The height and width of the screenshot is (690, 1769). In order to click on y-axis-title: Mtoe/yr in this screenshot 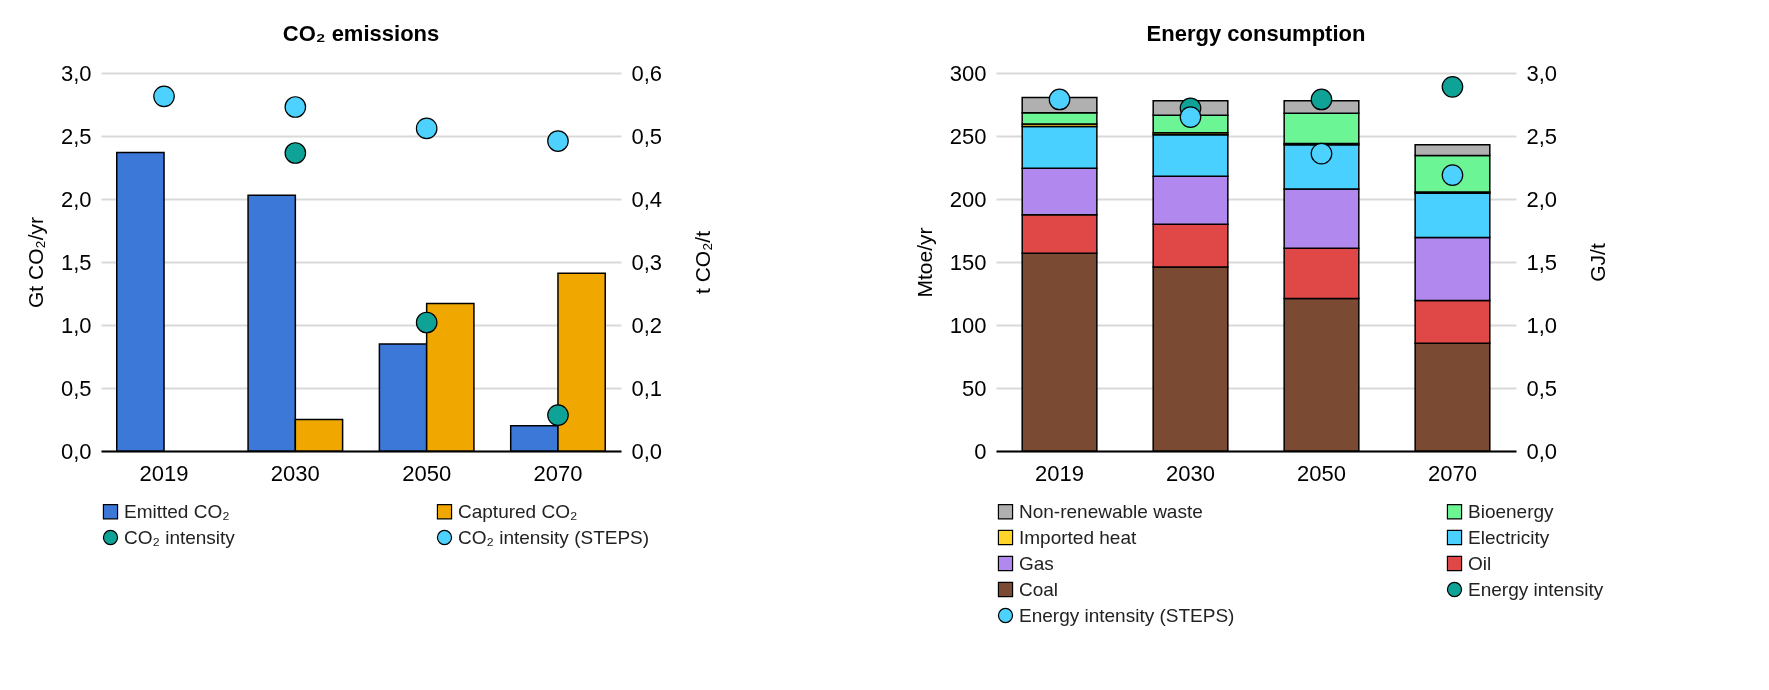, I will do `click(924, 262)`.